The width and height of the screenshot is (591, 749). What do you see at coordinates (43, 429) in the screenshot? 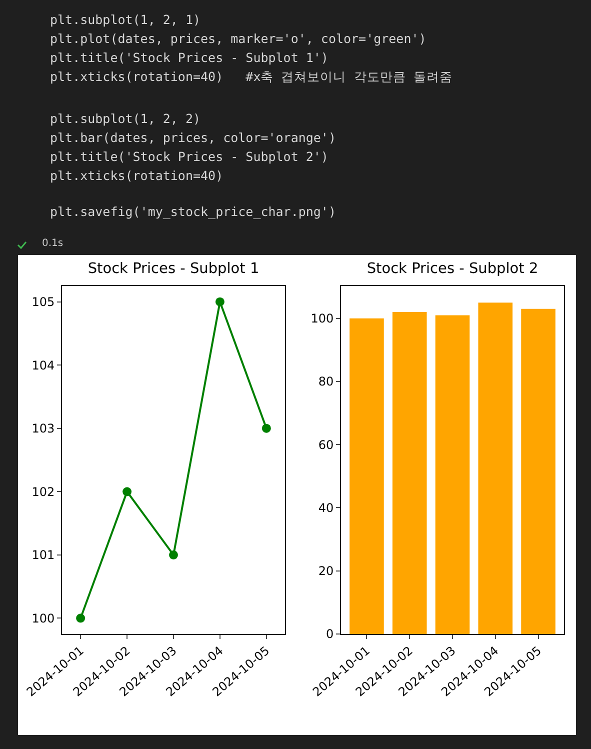
I see `y-tick-label: 103` at bounding box center [43, 429].